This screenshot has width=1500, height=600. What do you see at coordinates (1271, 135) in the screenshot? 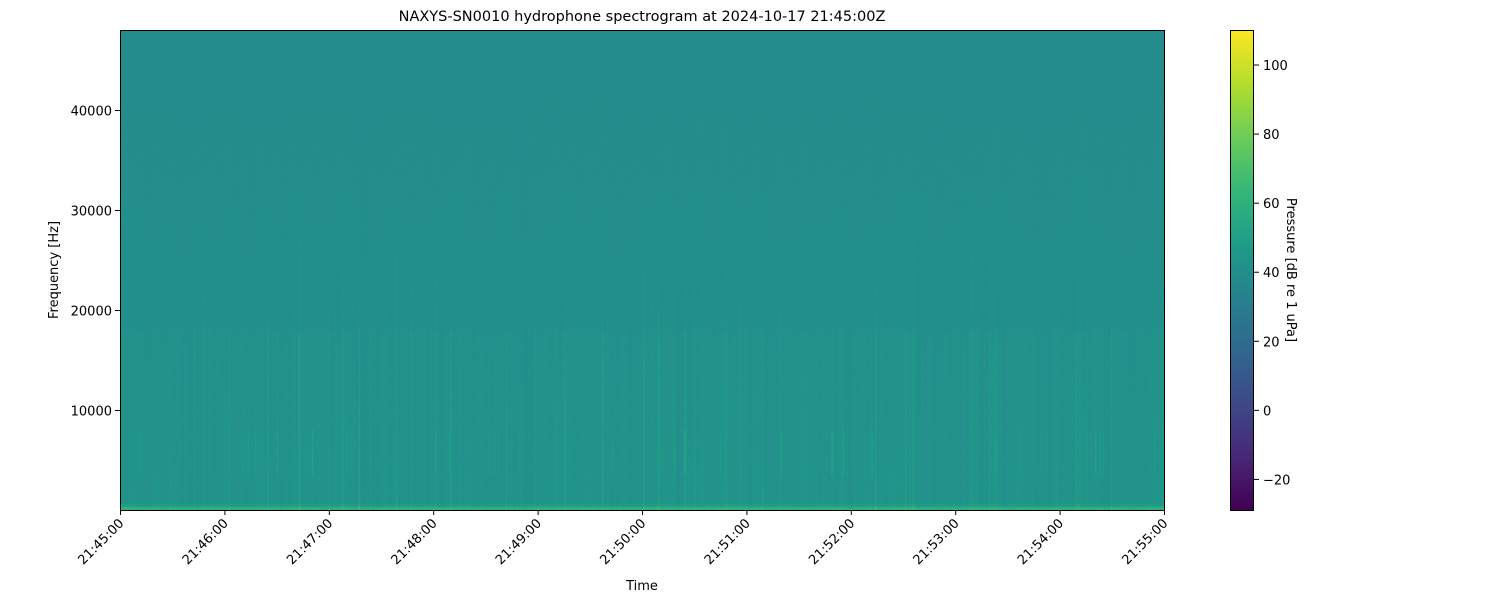
I see `colorbar-tick-label: 80` at bounding box center [1271, 135].